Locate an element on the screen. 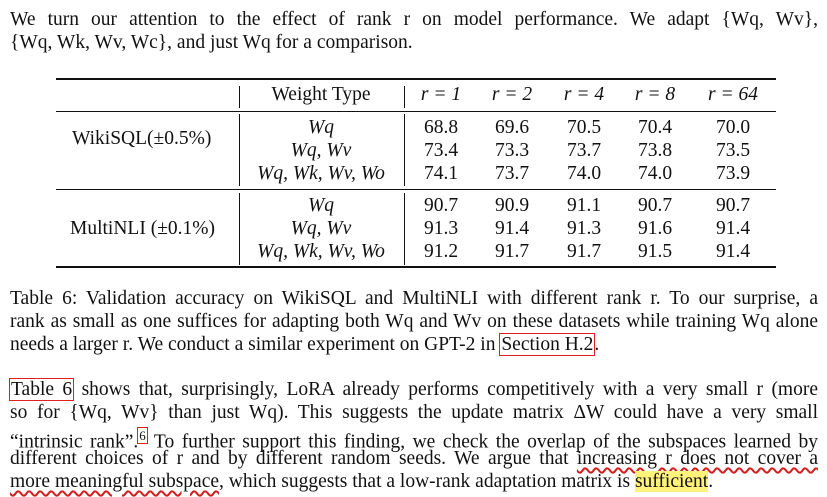  value-cell: 73.9 is located at coordinates (733, 173).